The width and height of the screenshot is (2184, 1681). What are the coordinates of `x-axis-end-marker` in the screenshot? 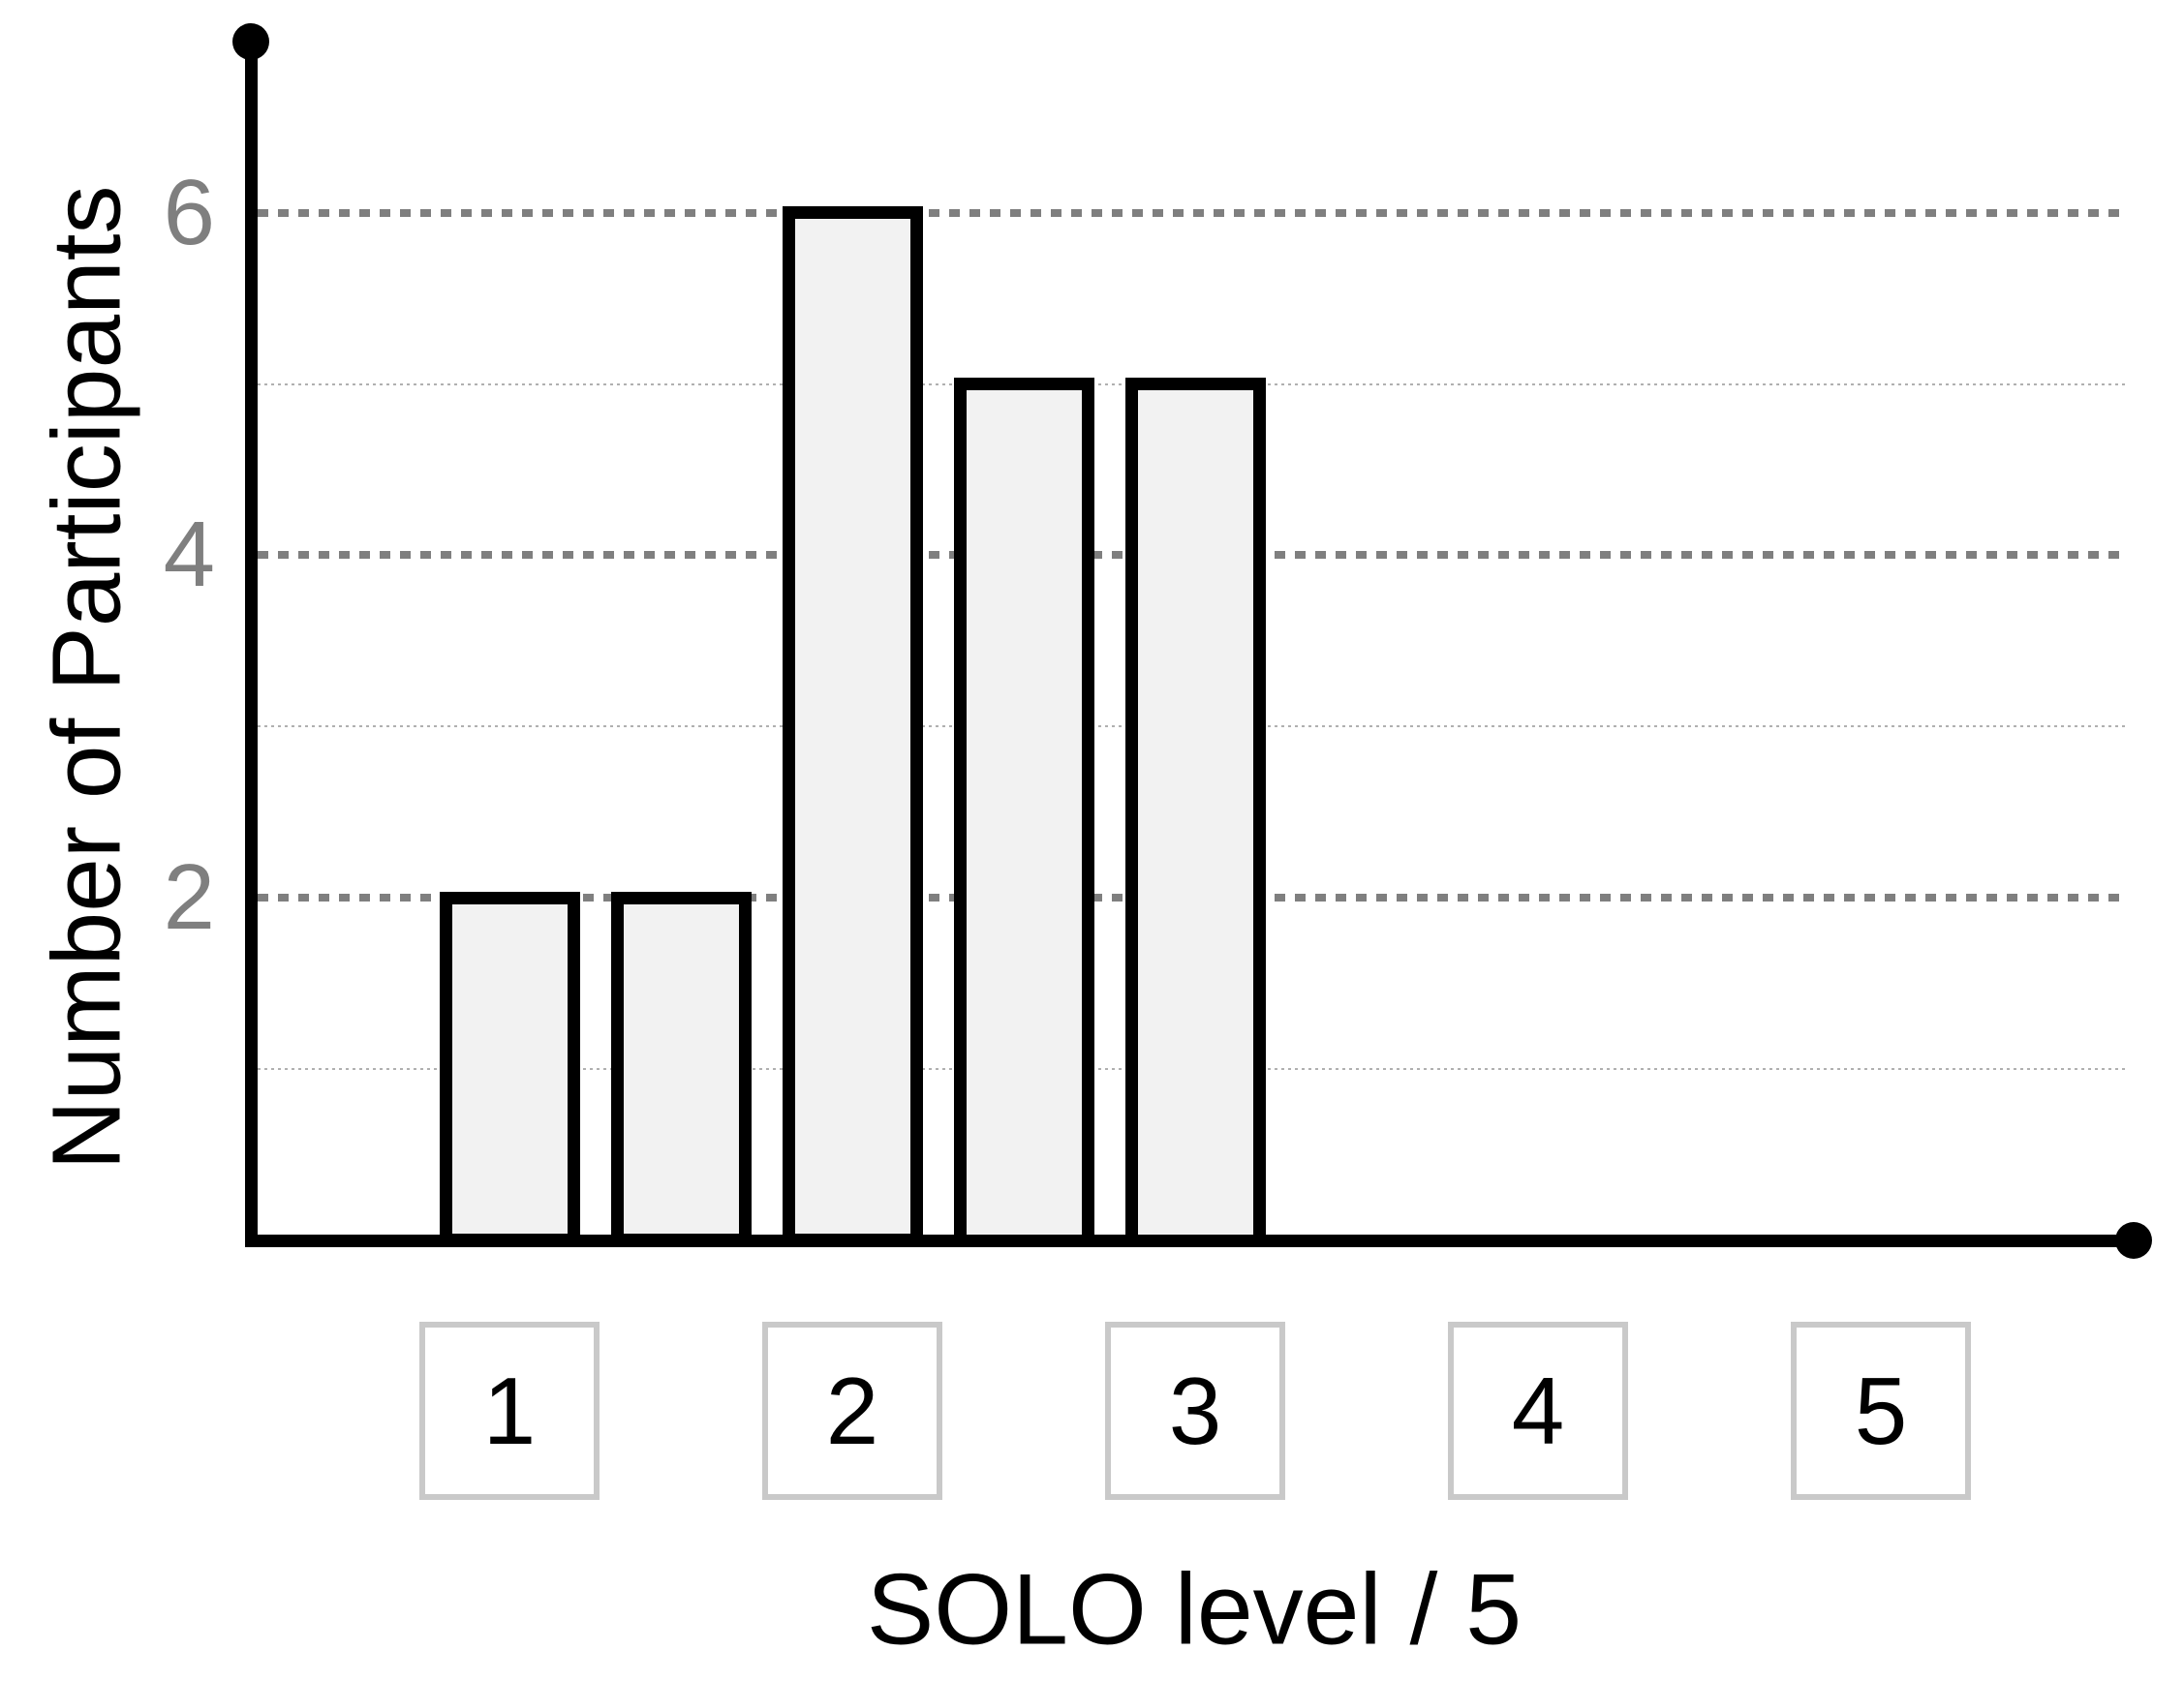 It's located at (2133, 1241).